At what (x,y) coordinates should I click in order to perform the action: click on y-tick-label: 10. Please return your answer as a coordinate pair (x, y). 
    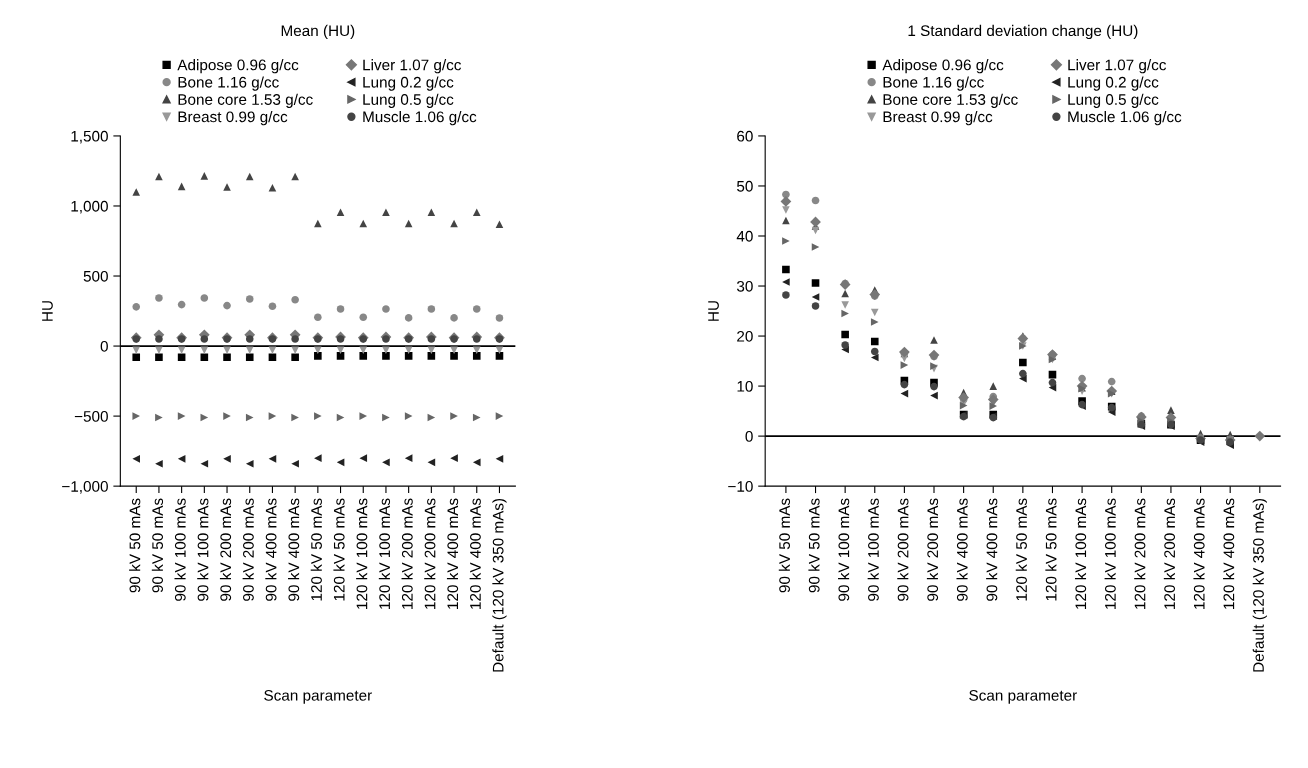
    Looking at the image, I should click on (745, 386).